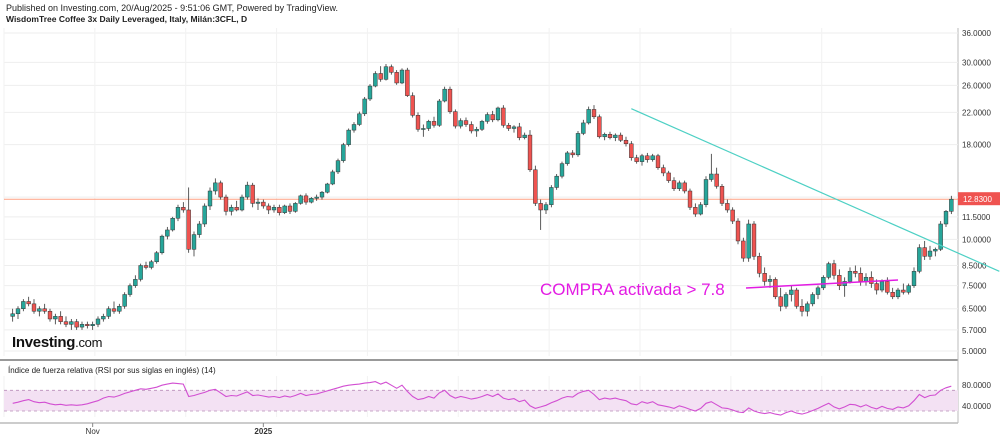 Image resolution: width=1000 pixels, height=438 pixels. I want to click on price-tick-label: 10.0000, so click(976, 239).